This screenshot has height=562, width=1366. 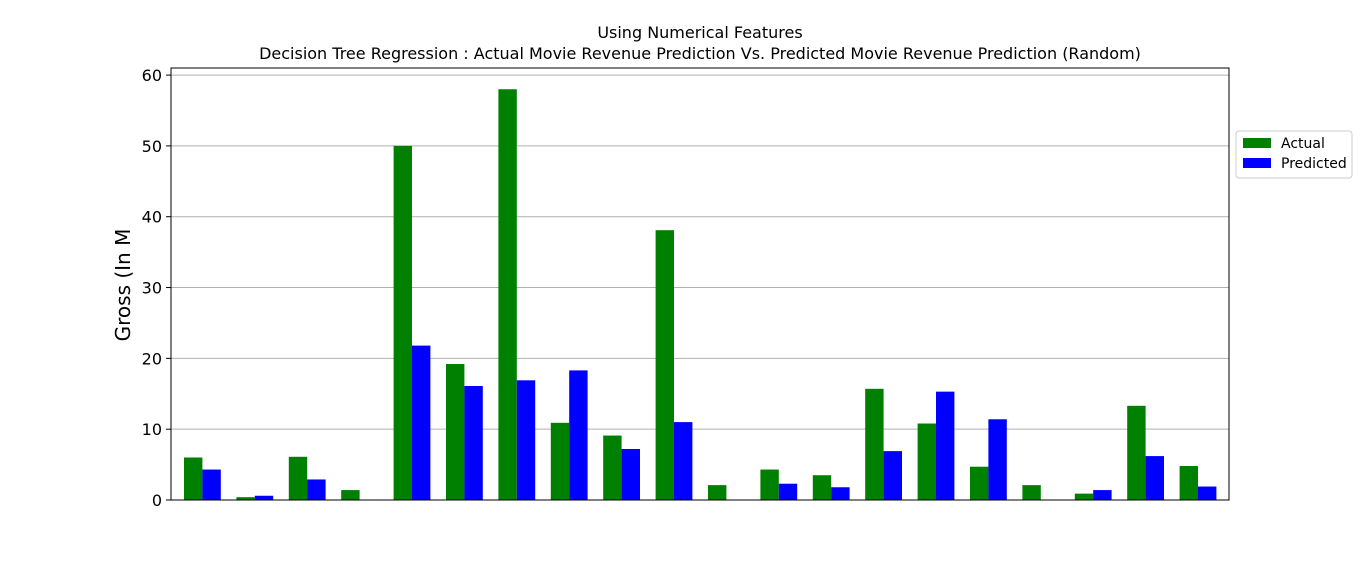 What do you see at coordinates (123, 285) in the screenshot?
I see `y-axis-label: Gross (In M` at bounding box center [123, 285].